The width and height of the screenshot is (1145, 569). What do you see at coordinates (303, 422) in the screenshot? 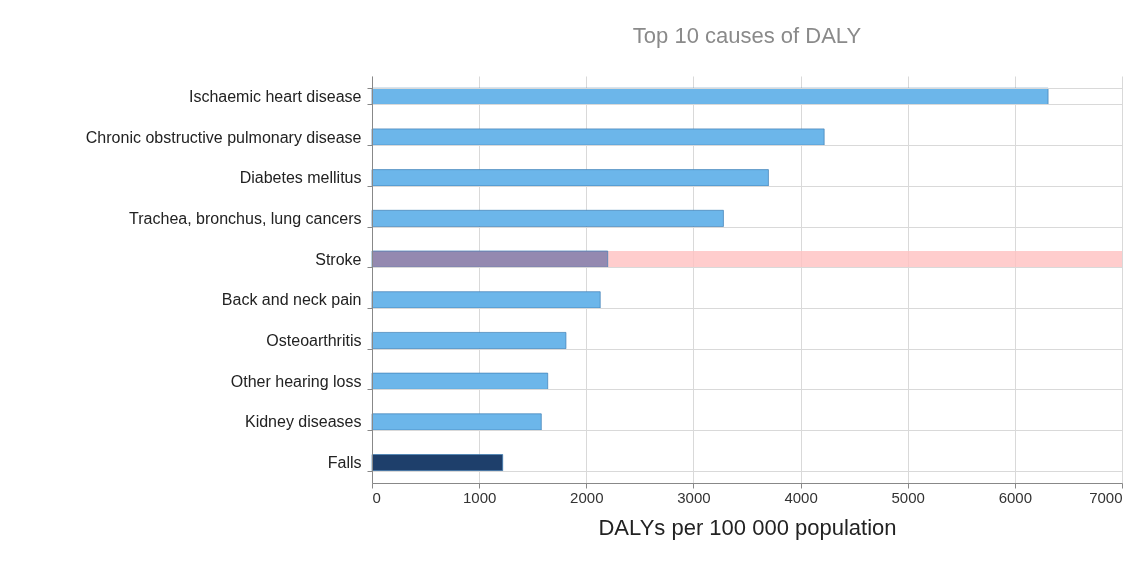
I see `y-tick-label: Kidney diseases` at bounding box center [303, 422].